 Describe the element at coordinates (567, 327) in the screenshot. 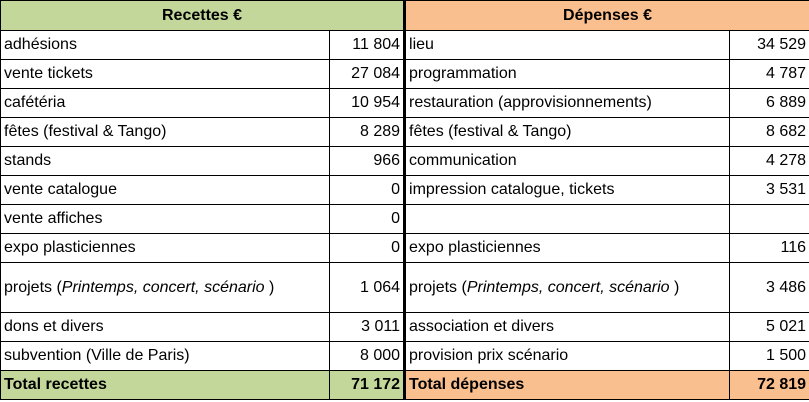

I see `depense-label: association et divers` at that location.